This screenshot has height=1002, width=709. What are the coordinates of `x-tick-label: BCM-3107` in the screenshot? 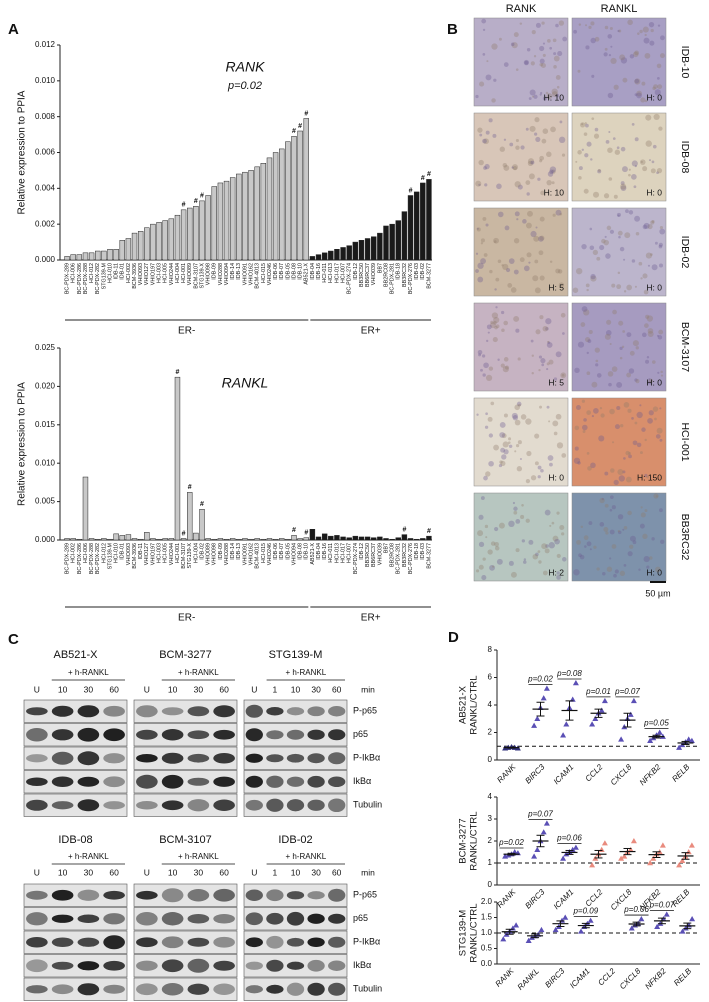 It's located at (184, 556).